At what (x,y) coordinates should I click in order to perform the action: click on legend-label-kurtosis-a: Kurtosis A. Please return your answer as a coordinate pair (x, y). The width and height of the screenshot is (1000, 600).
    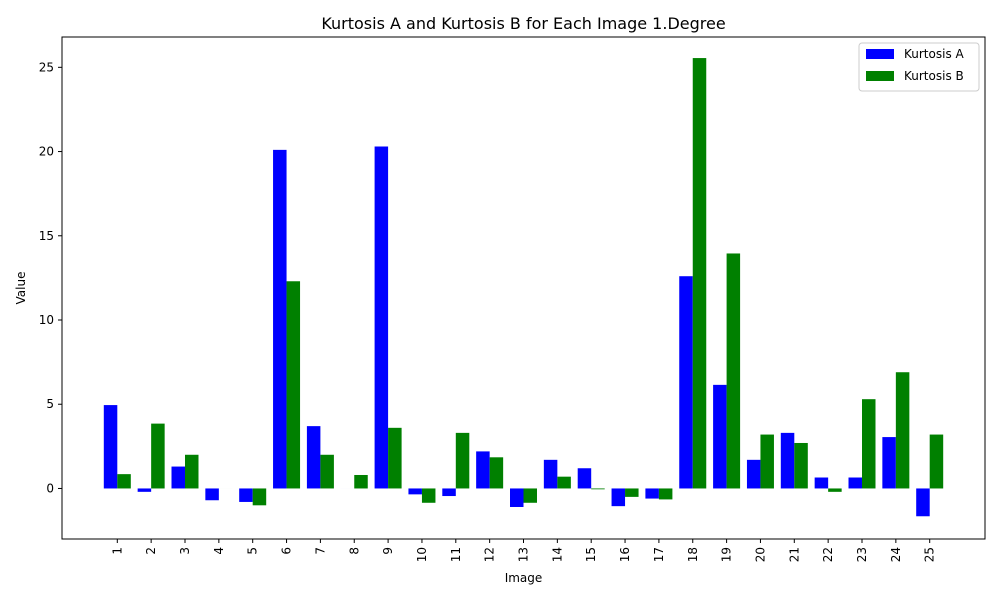
    Looking at the image, I should click on (934, 54).